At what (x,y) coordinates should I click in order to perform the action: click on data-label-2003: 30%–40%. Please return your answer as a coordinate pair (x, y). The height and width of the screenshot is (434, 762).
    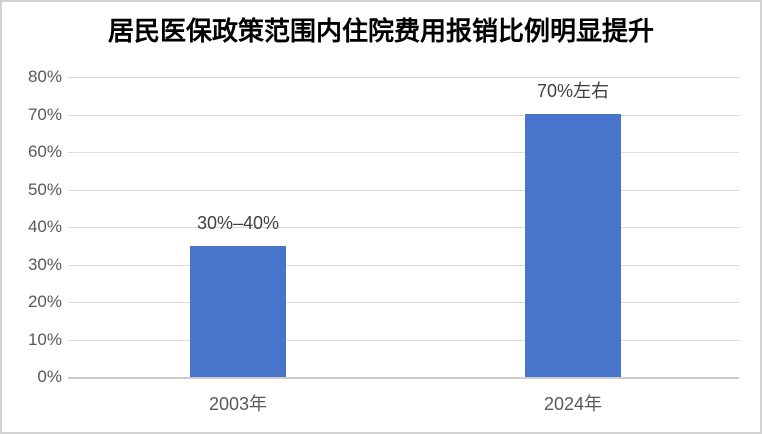
    Looking at the image, I should click on (238, 223).